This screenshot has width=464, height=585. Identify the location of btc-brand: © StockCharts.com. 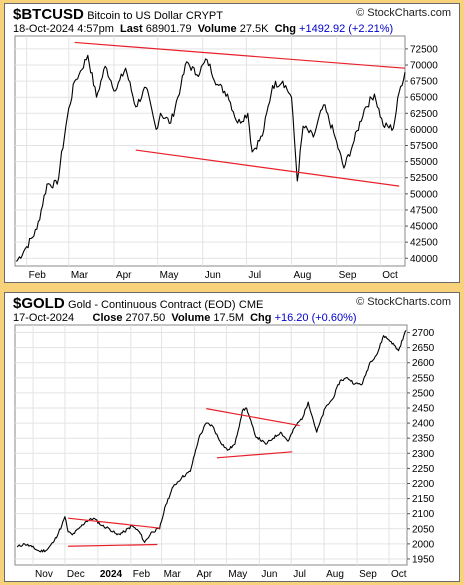
(403, 13).